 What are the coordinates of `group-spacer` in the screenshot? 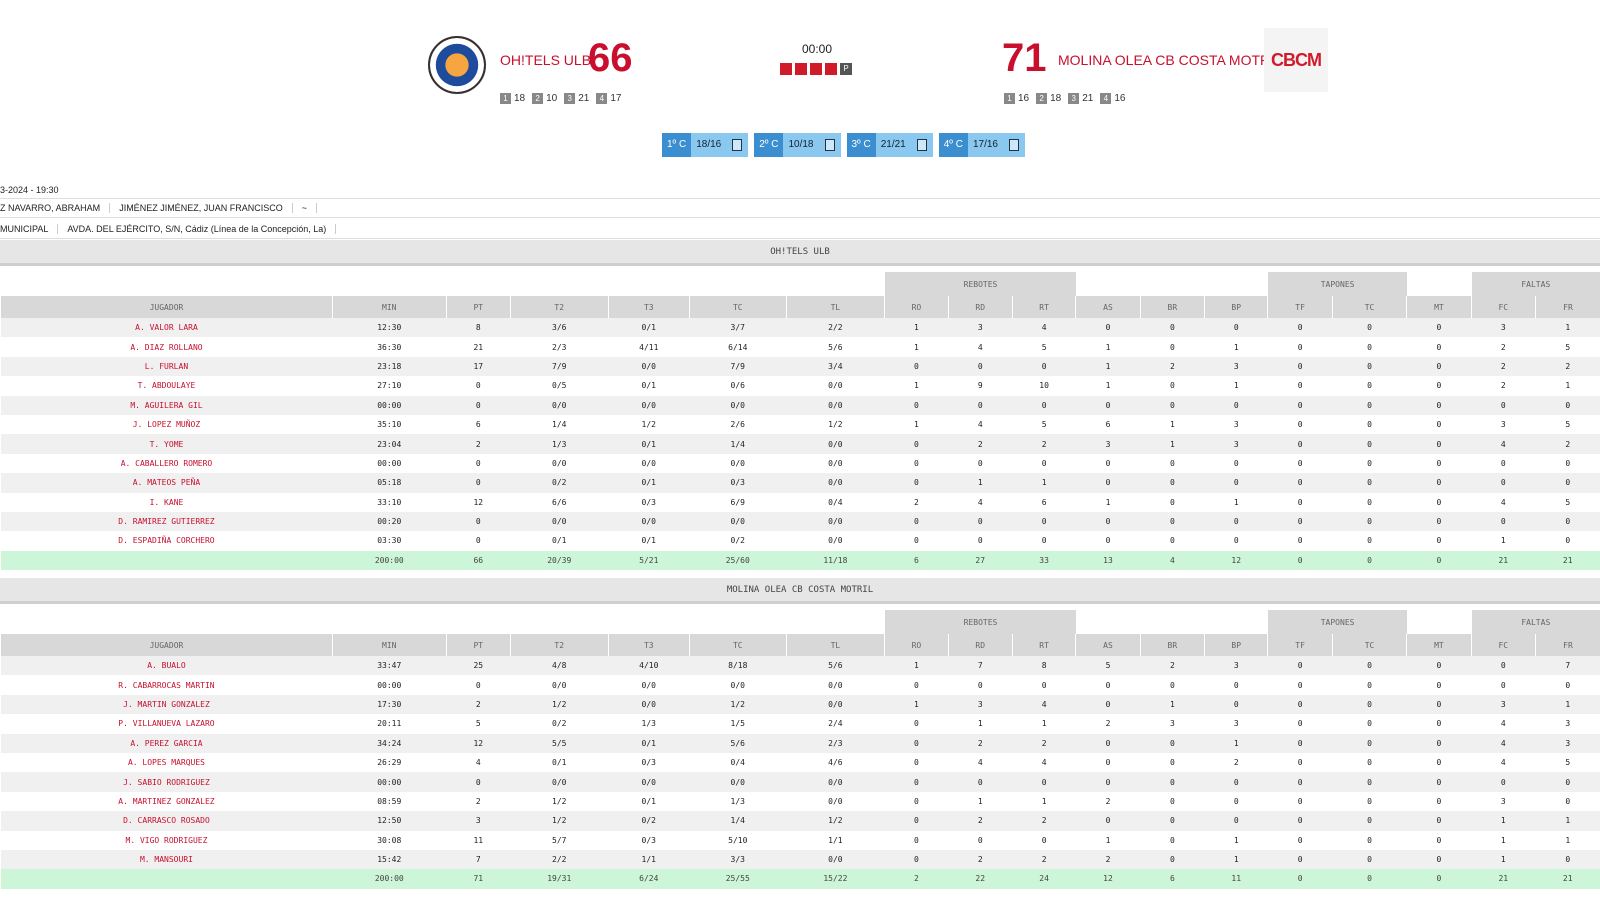 It's located at (1172, 622).